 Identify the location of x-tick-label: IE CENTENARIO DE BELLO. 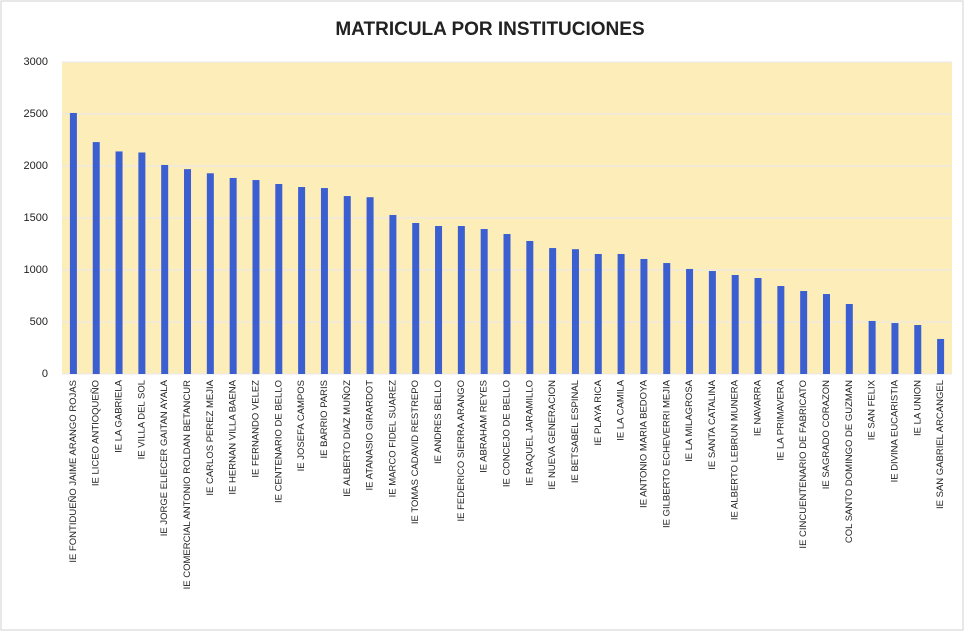
(278, 441).